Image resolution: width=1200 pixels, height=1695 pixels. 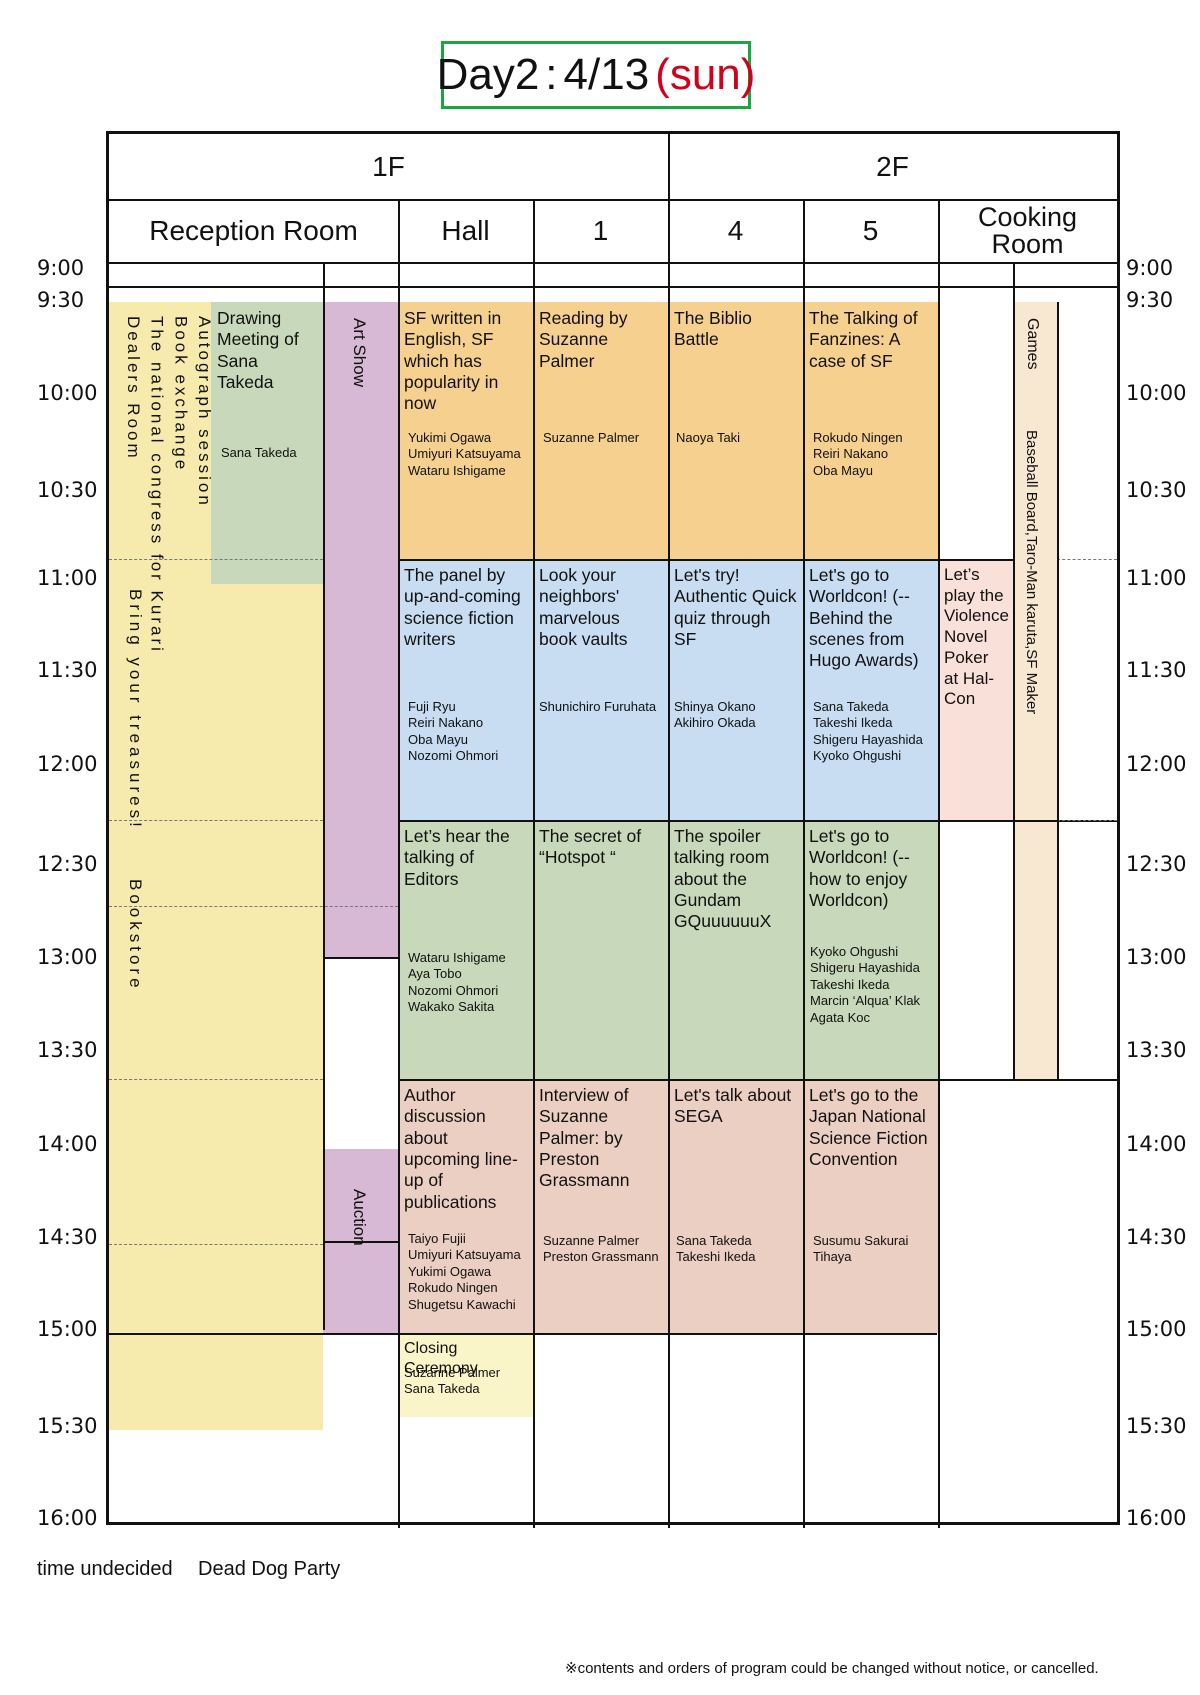 What do you see at coordinates (590, 847) in the screenshot?
I see `session-title: The secret of “Hotspot “` at bounding box center [590, 847].